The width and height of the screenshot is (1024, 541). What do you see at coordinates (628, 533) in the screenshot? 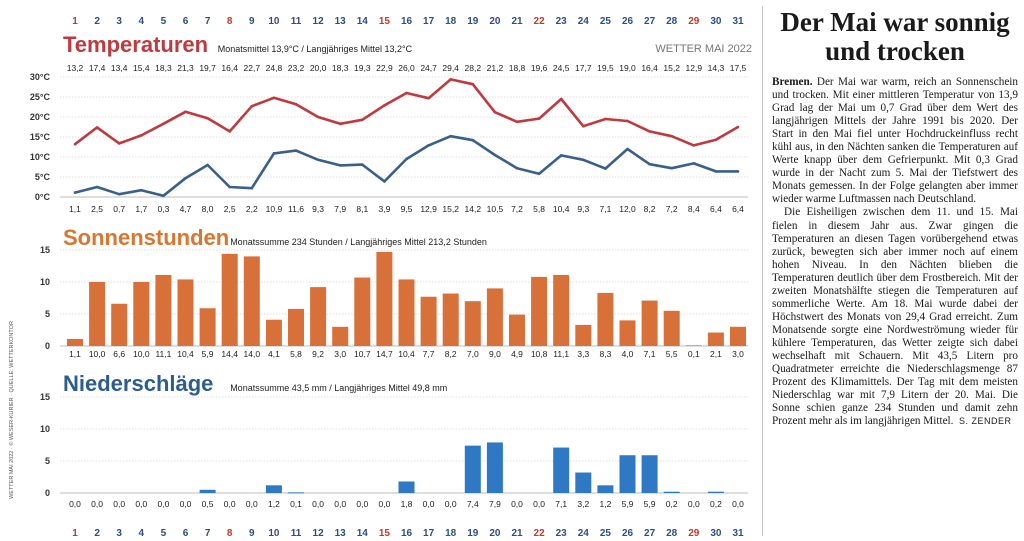
I see `day-number-bottom: 26` at bounding box center [628, 533].